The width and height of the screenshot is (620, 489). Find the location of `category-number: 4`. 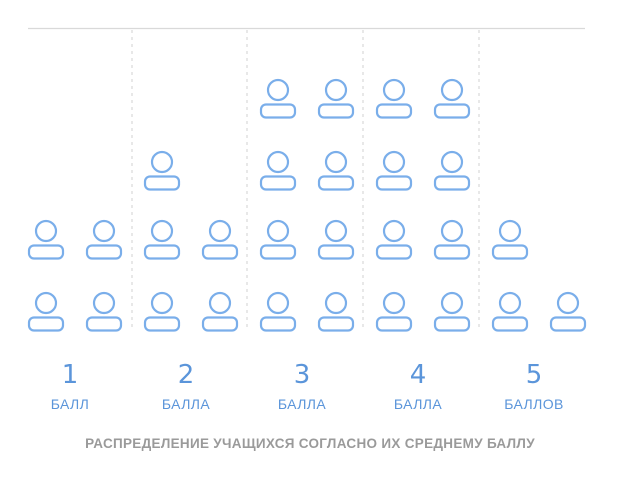

category-number: 4 is located at coordinates (418, 375).